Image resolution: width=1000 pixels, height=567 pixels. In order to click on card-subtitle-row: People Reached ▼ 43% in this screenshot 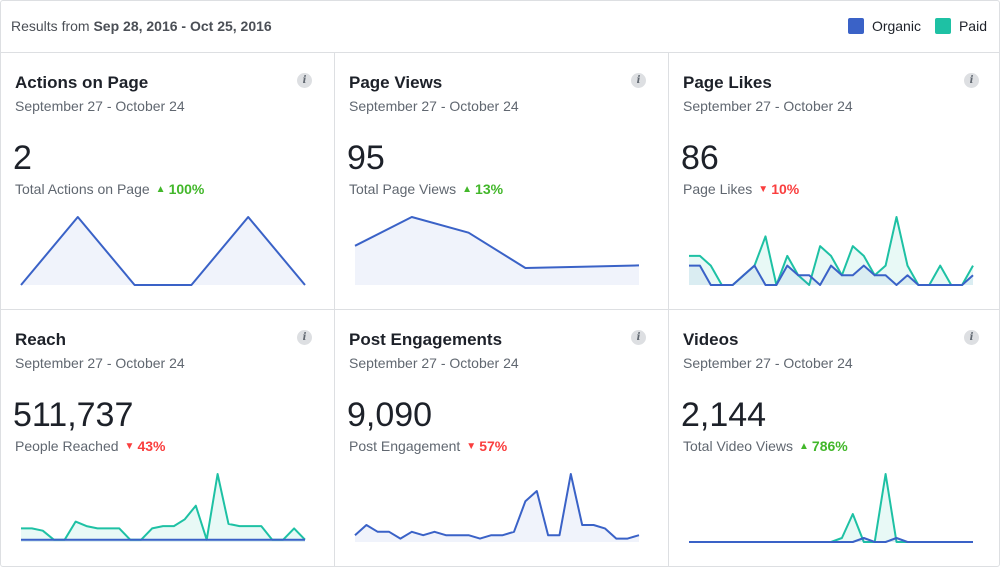, I will do `click(90, 446)`.